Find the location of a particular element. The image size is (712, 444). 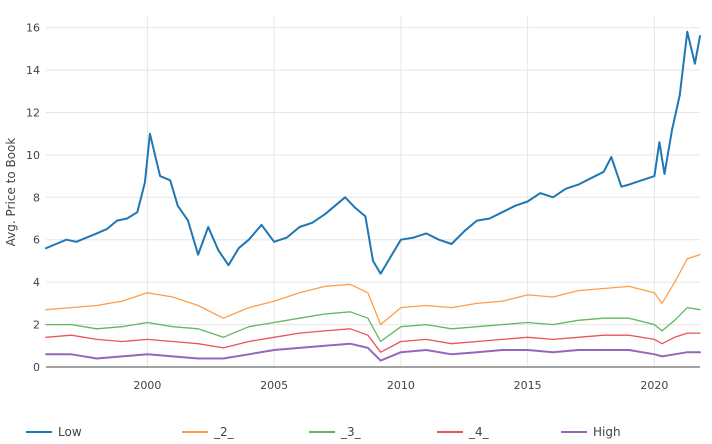

y-tick-label: 16 is located at coordinates (33, 28).